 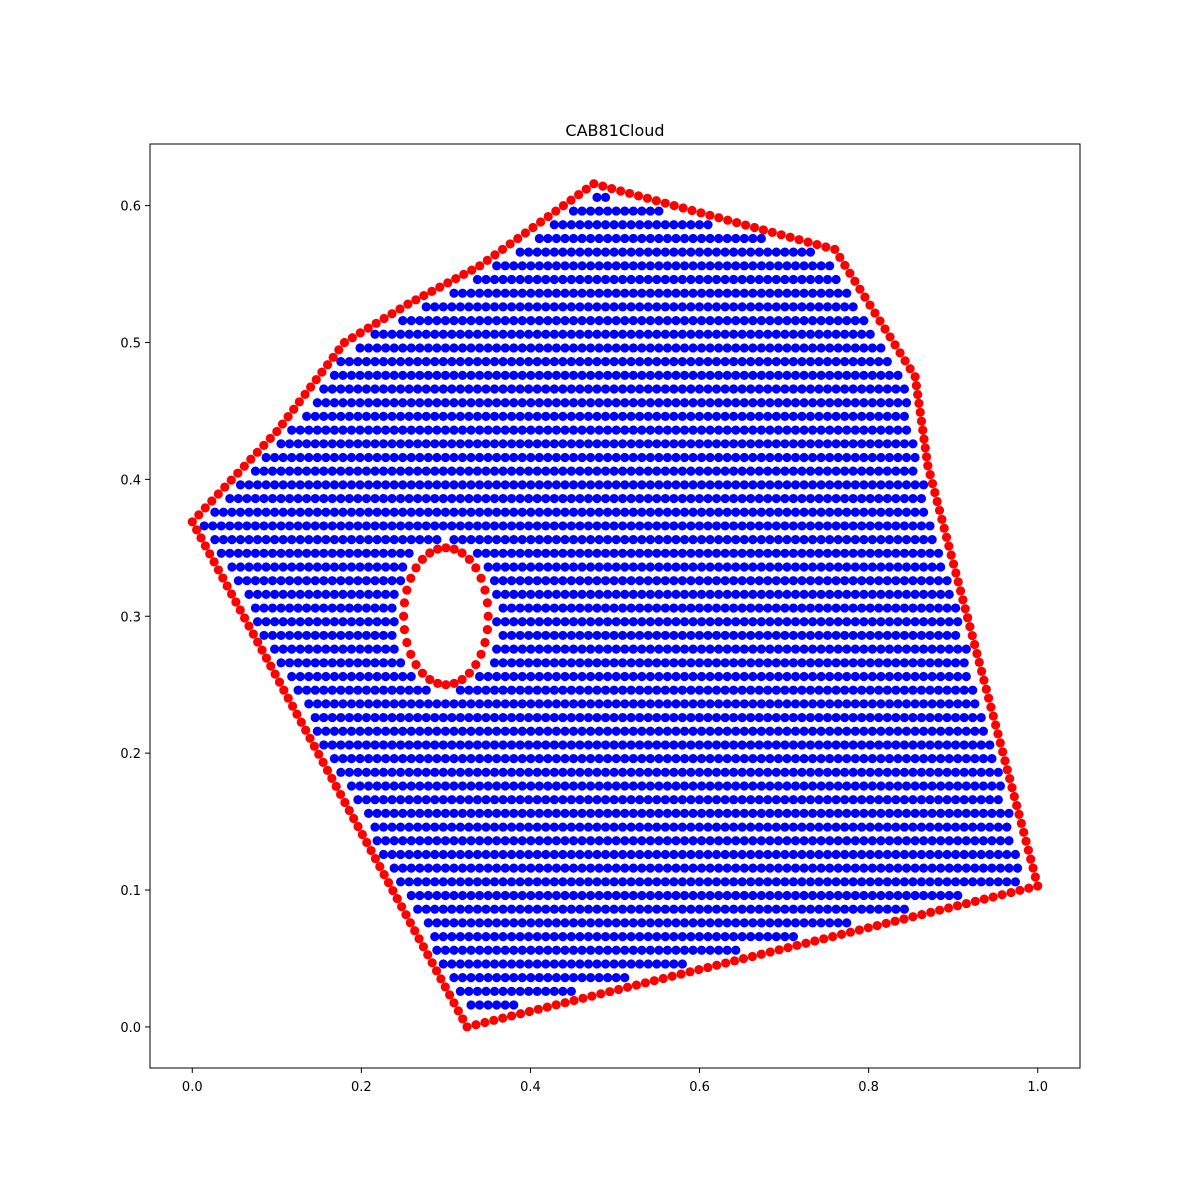 What do you see at coordinates (407, 642) in the screenshot?
I see `hole-boundary-point` at bounding box center [407, 642].